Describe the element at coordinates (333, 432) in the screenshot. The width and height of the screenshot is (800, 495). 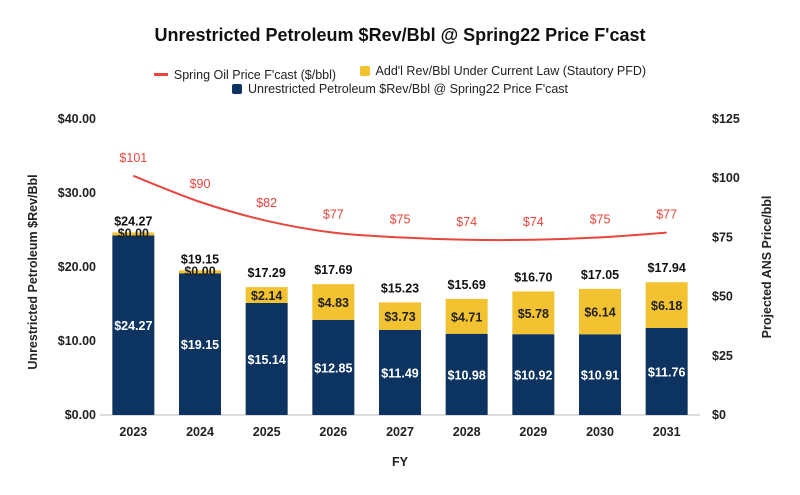
I see `x-tick-label: 2026` at that location.